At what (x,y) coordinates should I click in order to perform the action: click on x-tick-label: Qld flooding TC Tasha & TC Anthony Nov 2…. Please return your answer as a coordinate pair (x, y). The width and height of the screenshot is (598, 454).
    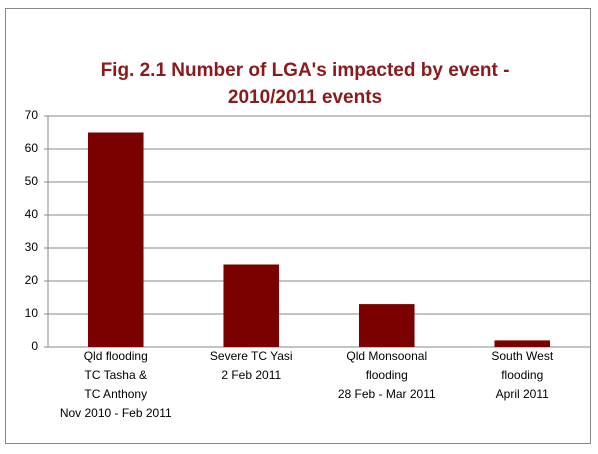
    Looking at the image, I should click on (115, 384).